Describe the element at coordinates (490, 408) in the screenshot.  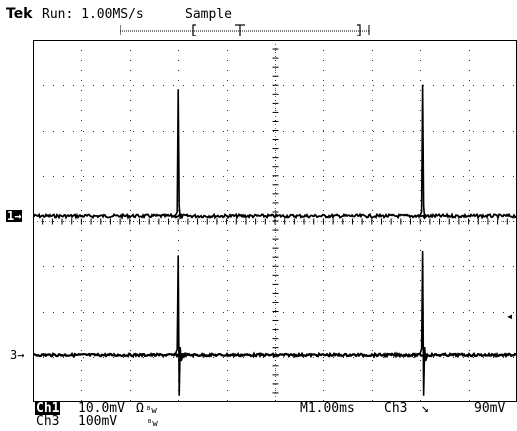
I see `trigger-level-readout: 90mV` at that location.